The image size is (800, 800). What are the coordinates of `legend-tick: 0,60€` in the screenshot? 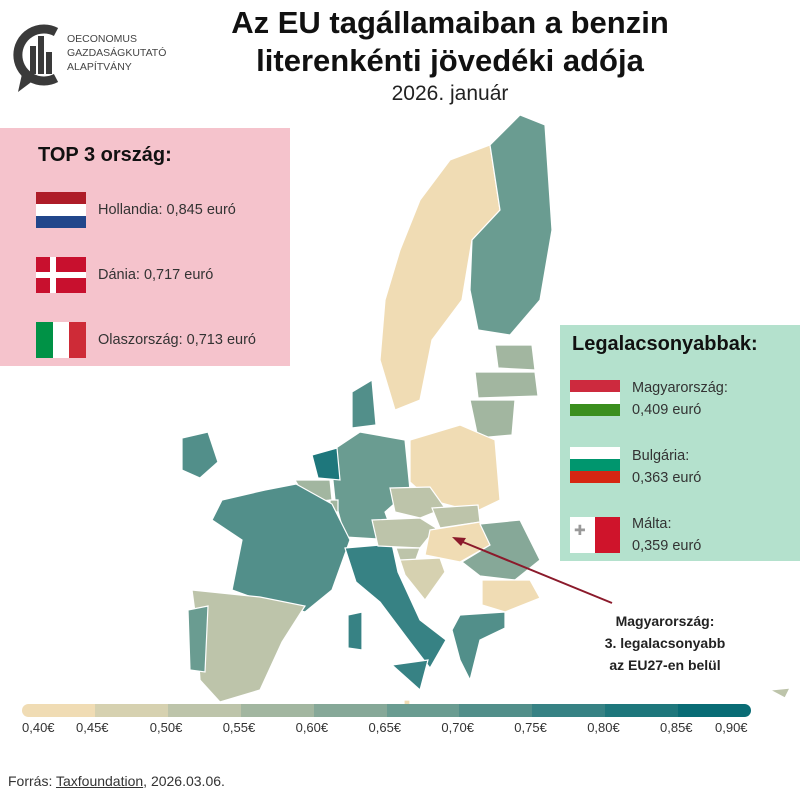 It's located at (312, 727).